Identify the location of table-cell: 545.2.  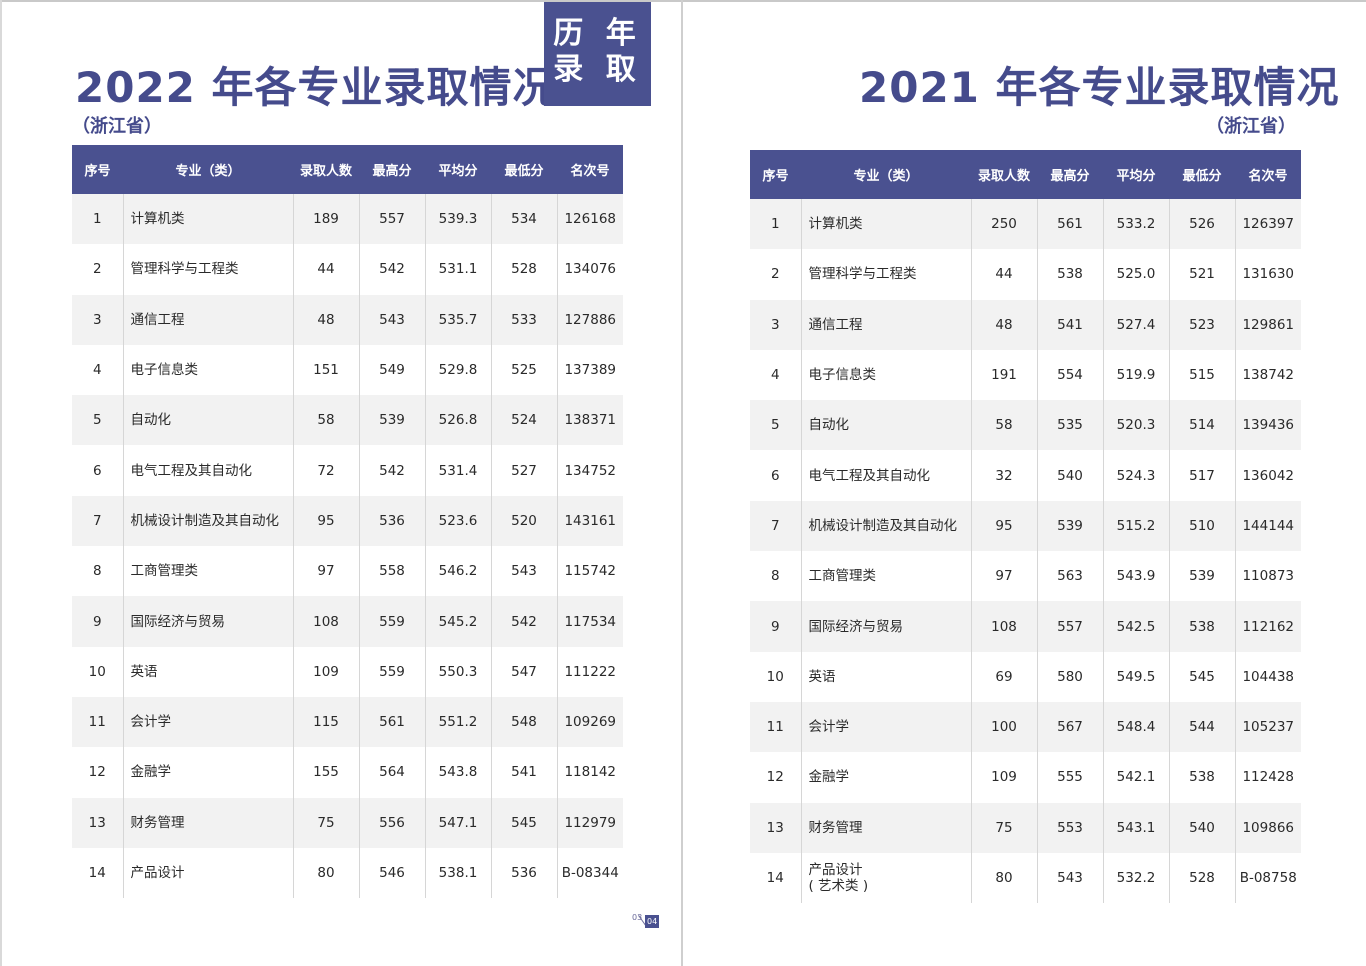
(457, 621).